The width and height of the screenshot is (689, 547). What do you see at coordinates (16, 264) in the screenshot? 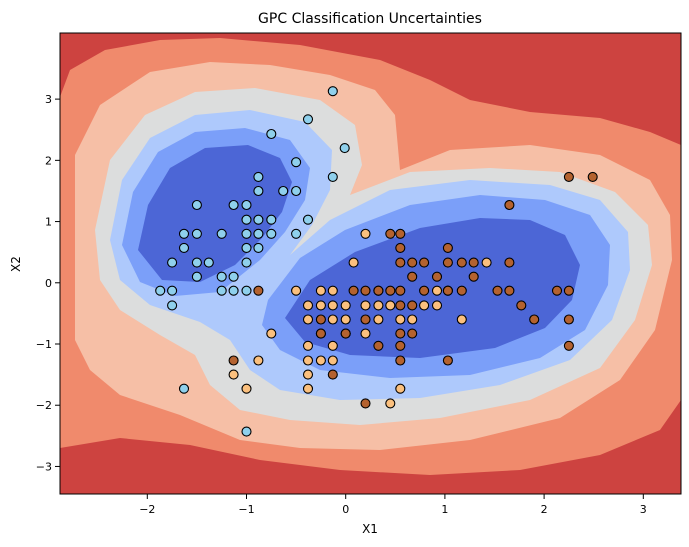
I see `y-axis-label: X2` at bounding box center [16, 264].